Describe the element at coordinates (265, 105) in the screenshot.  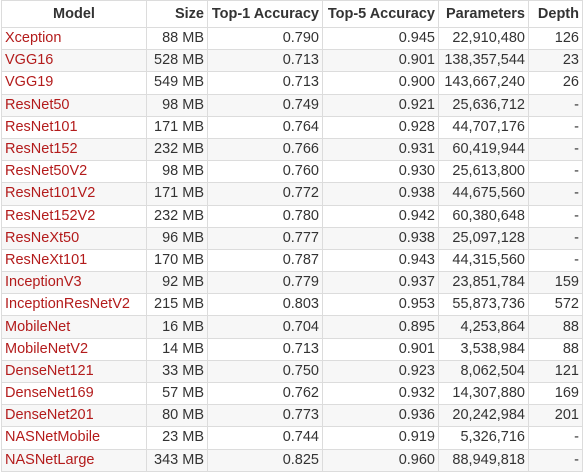
I see `cell-top1-accuracy: 0.749` at that location.